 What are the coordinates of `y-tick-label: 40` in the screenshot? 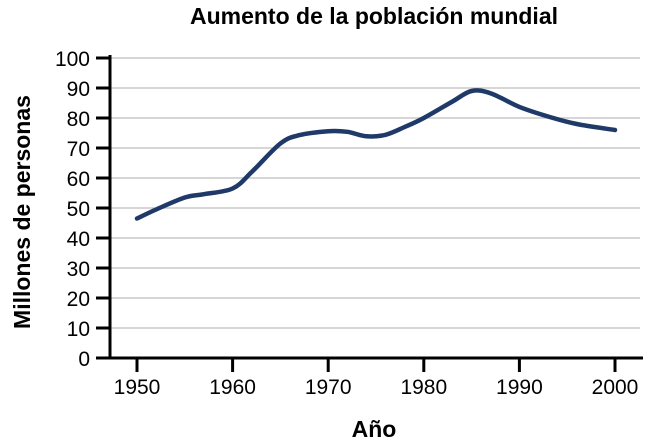 It's located at (78, 239).